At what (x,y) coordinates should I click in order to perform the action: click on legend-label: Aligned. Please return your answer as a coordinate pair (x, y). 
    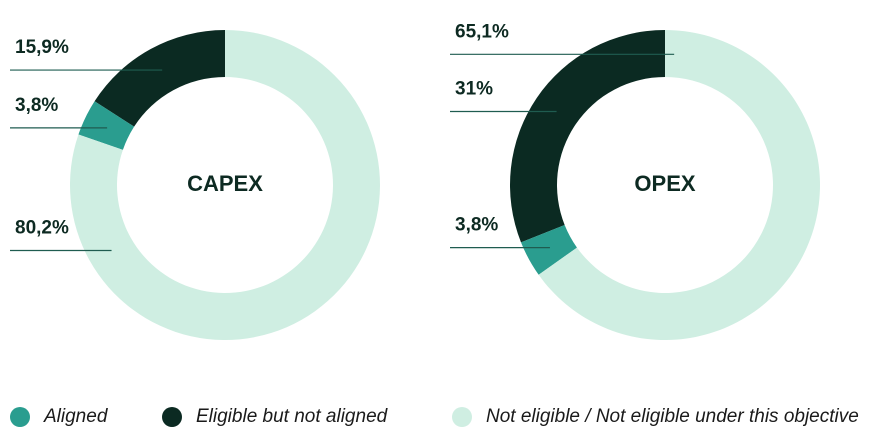
    Looking at the image, I should click on (76, 416).